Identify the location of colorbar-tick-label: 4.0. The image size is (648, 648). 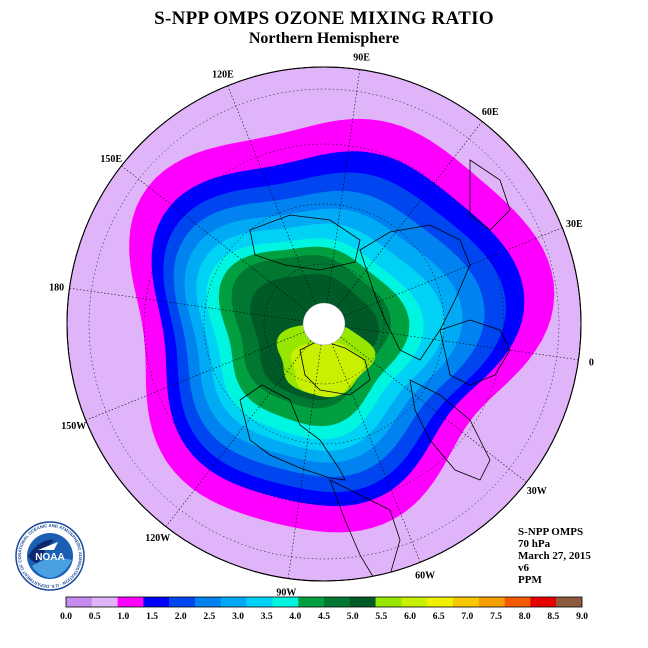
(295, 617).